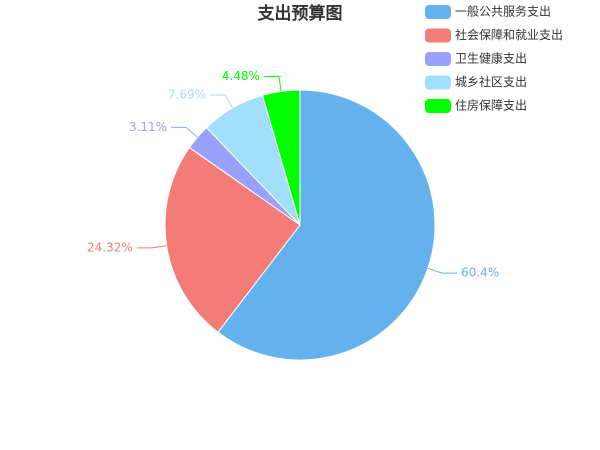 The width and height of the screenshot is (600, 450). I want to click on legend-label: 社会保障和就业支出, so click(509, 34).